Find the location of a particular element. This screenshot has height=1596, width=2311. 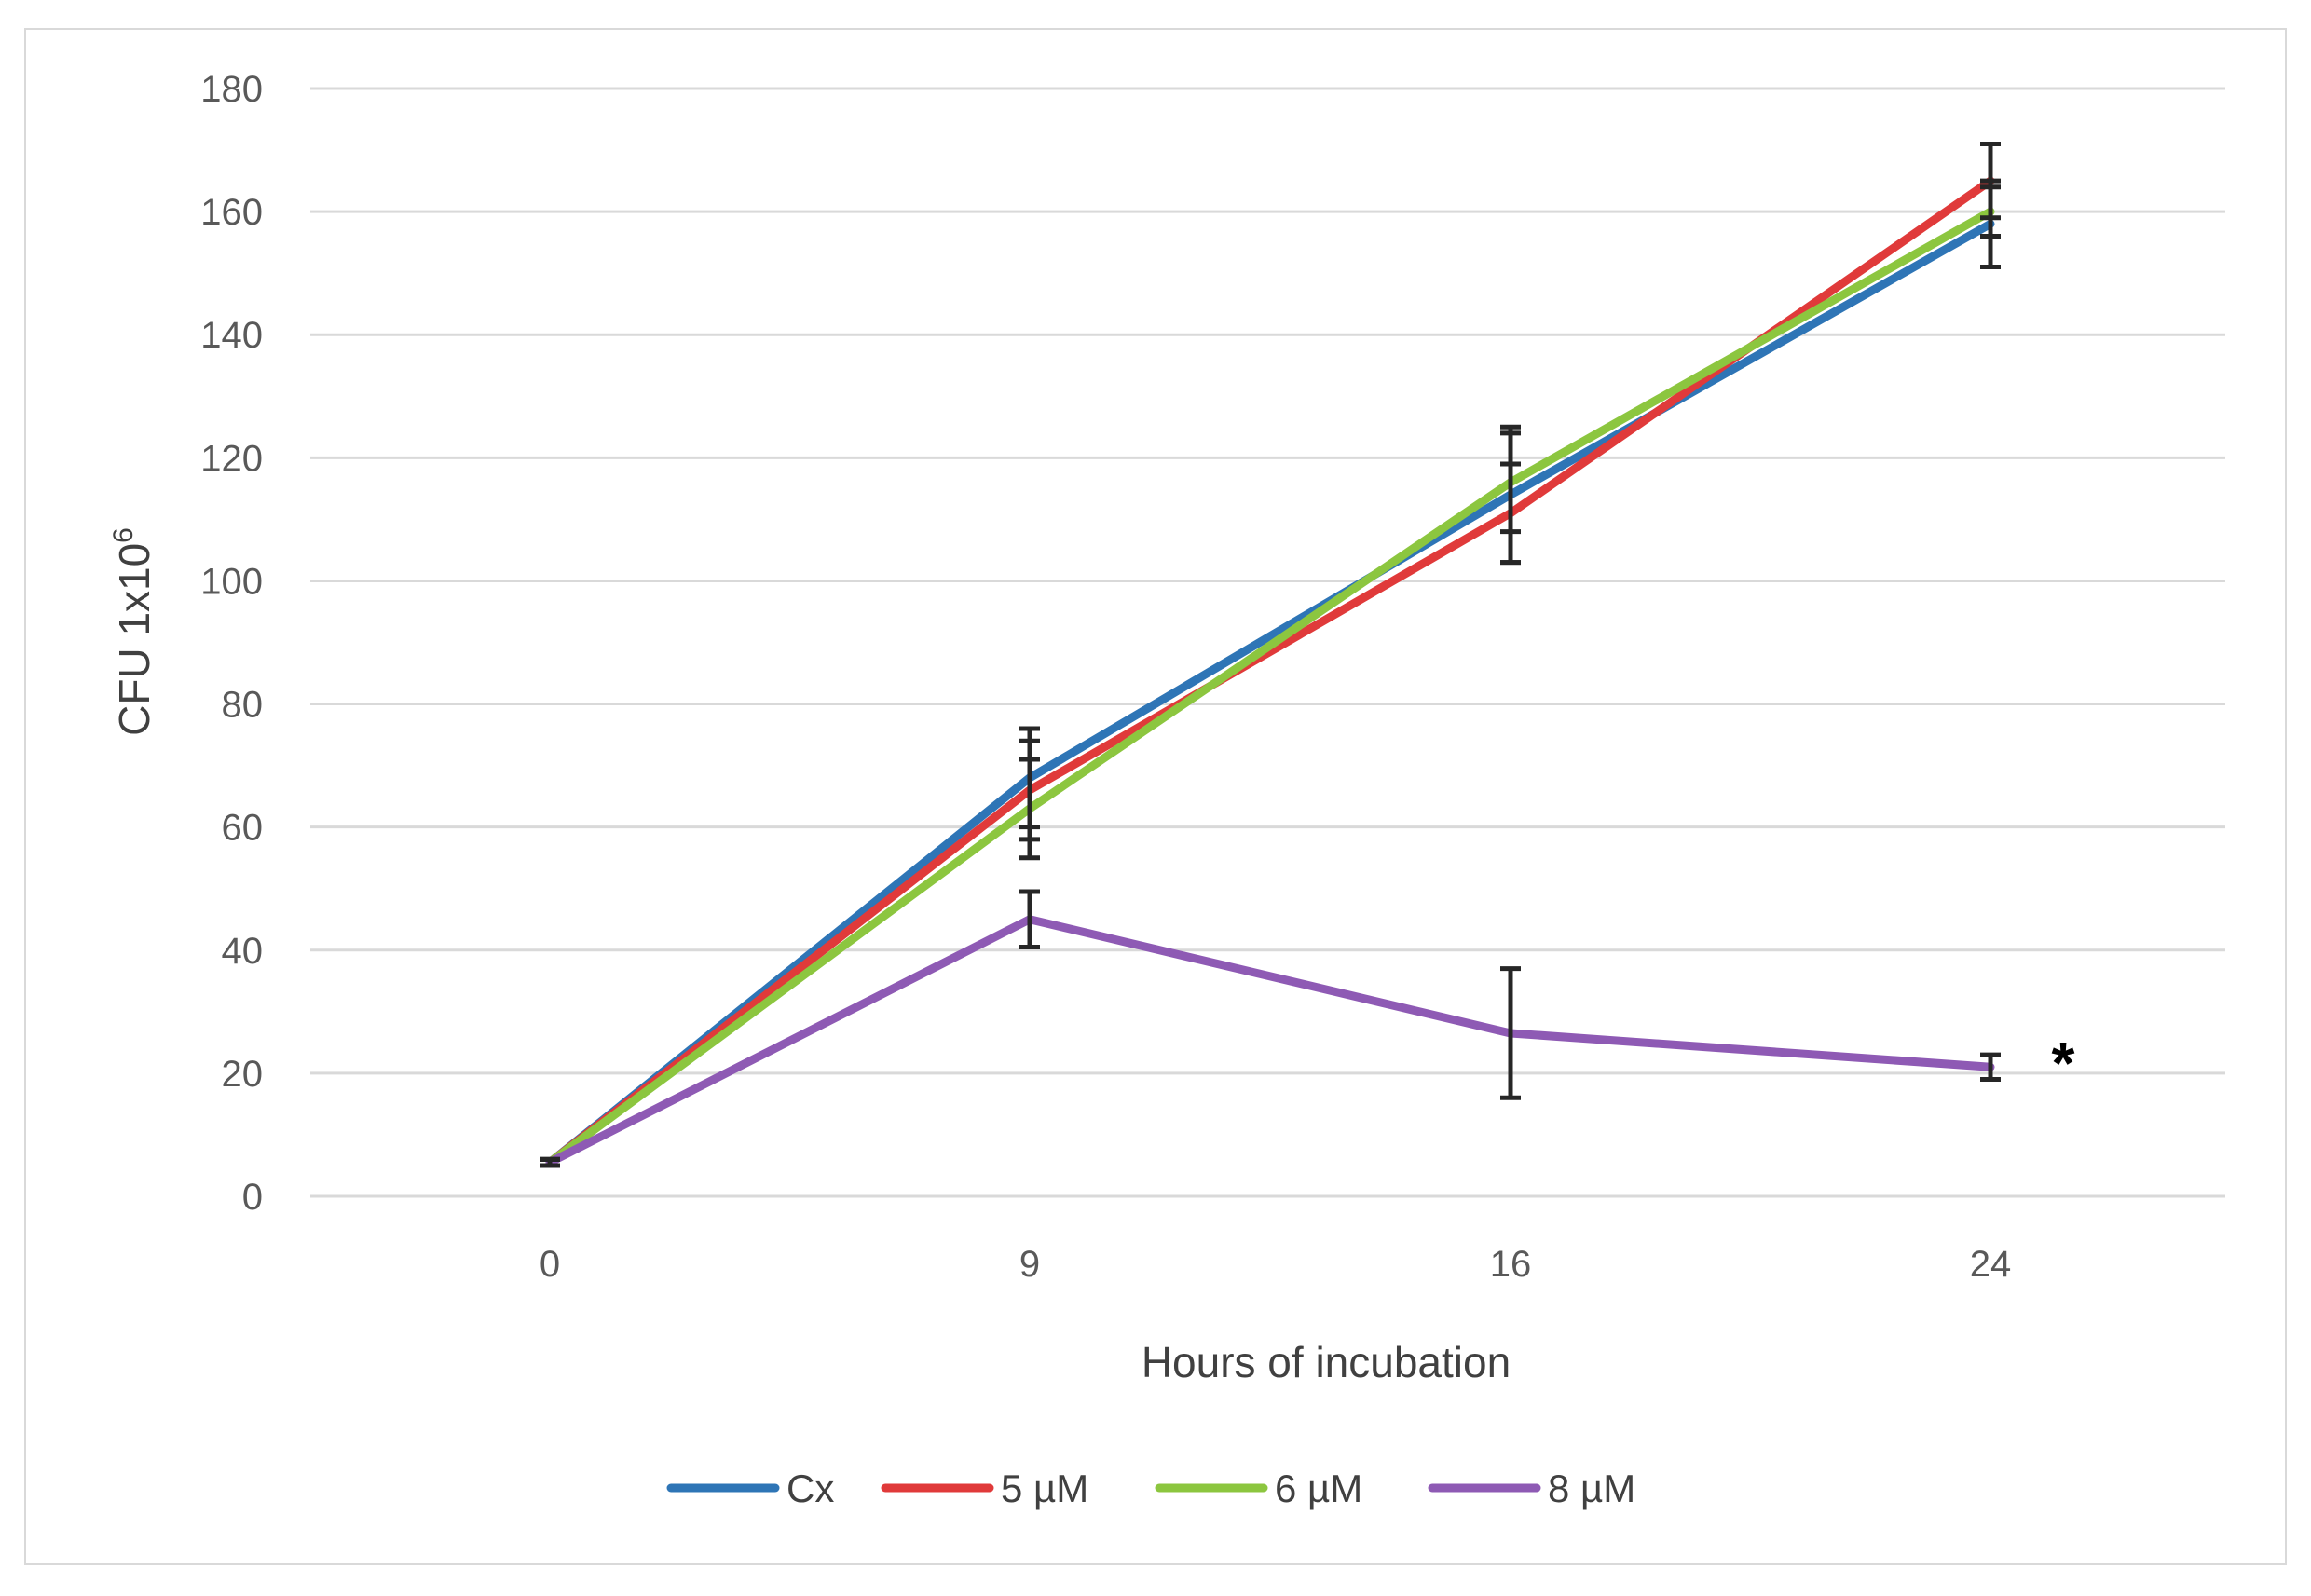

y-tick-label: 20 is located at coordinates (243, 1074).